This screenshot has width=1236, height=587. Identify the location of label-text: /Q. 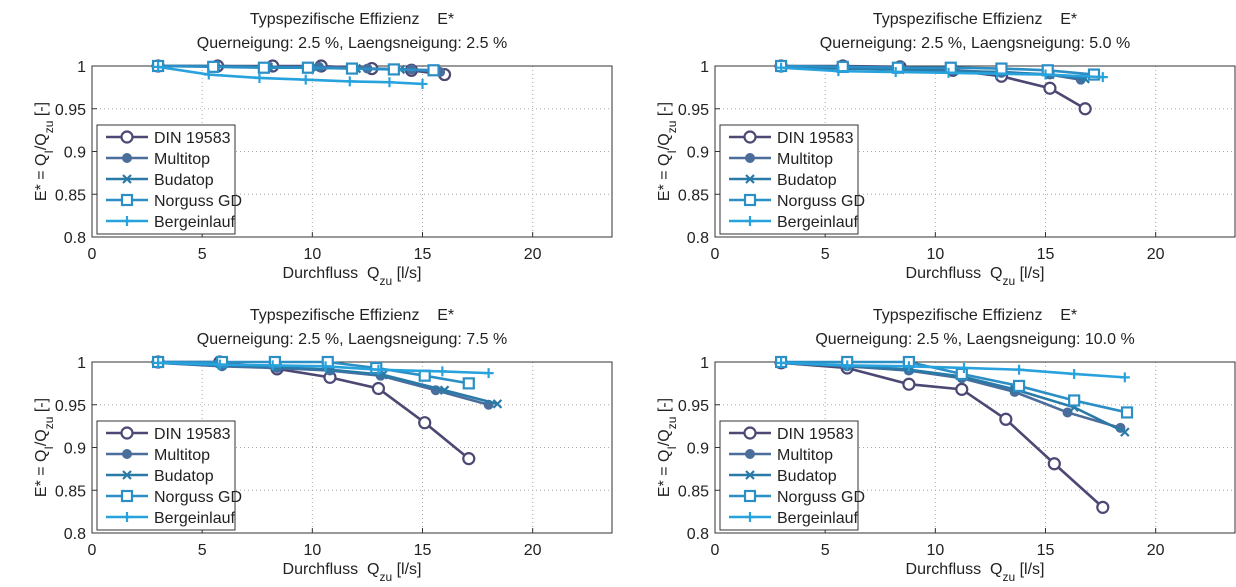
(41, 437).